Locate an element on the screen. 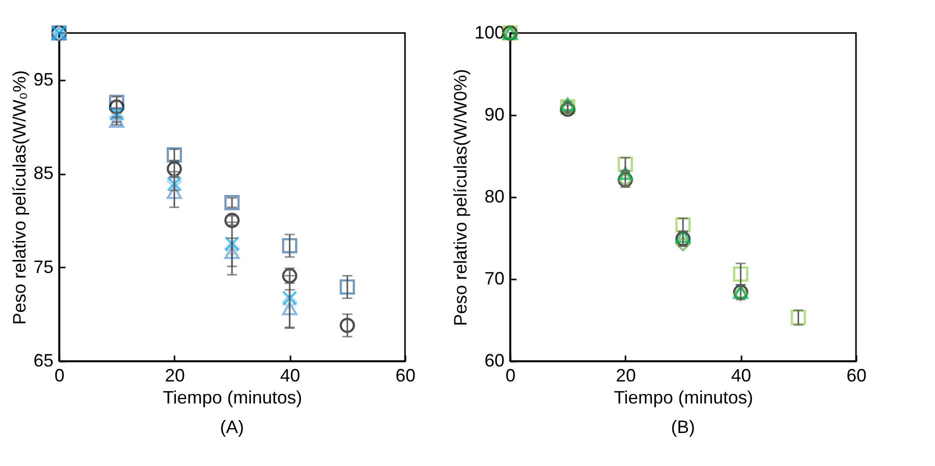  text: (A) is located at coordinates (232, 427).